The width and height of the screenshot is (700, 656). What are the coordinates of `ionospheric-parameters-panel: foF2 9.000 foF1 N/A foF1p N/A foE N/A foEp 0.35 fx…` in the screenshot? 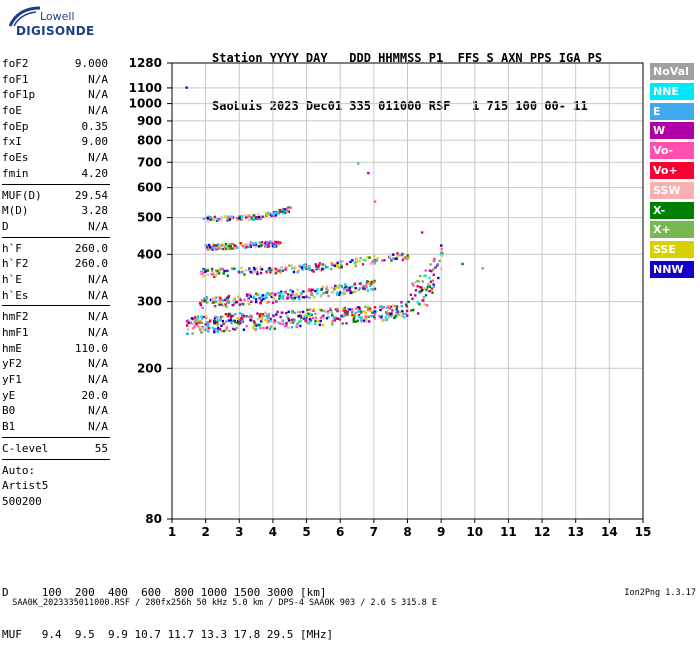 It's located at (56, 283).